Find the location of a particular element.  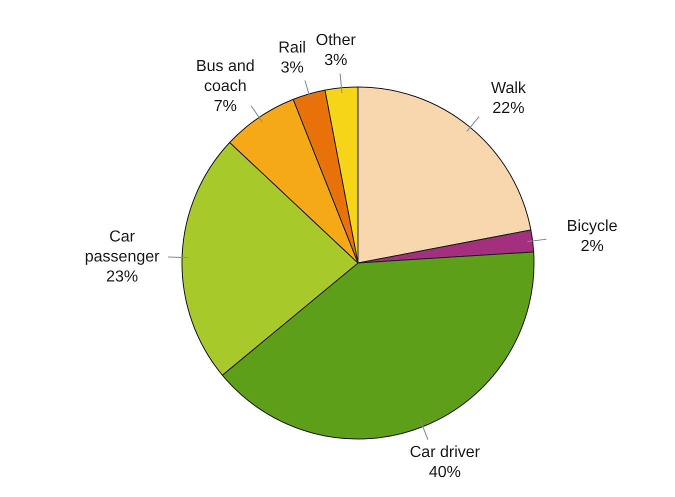

data-label: 22% is located at coordinates (508, 108).